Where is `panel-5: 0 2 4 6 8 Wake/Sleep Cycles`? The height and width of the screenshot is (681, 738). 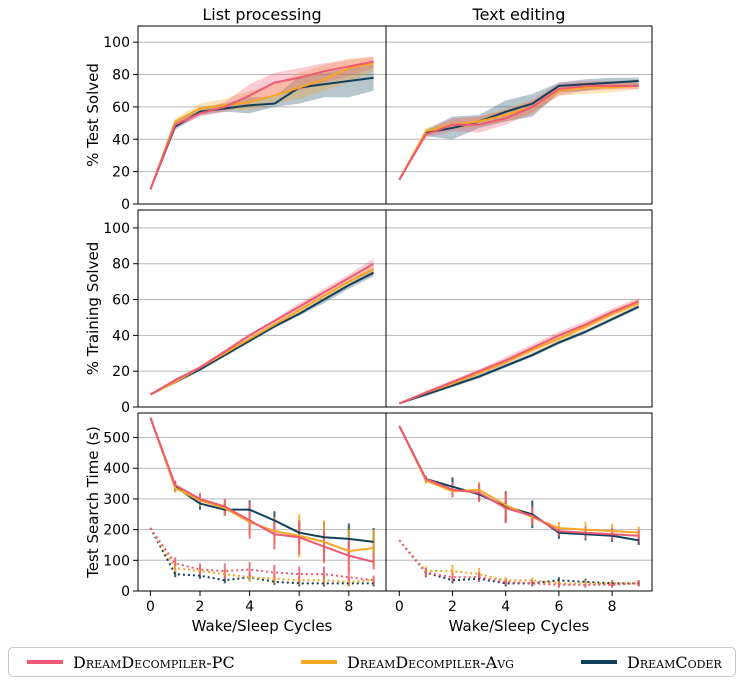 panel-5: 0 2 4 6 8 Wake/Sleep Cycles is located at coordinates (519, 523).